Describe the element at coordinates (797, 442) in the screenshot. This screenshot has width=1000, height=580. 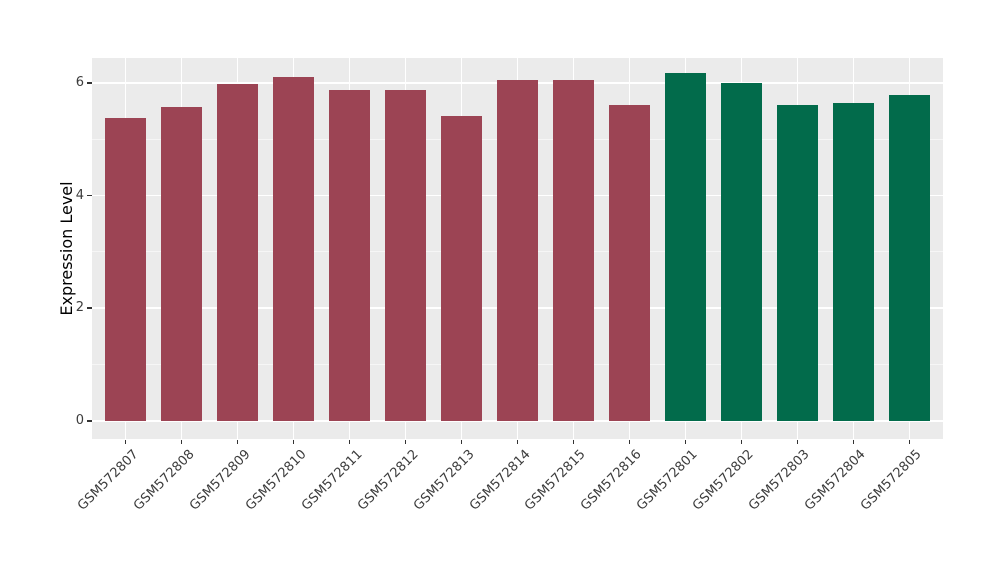
I see `x-tick-mark-GSM572803` at that location.